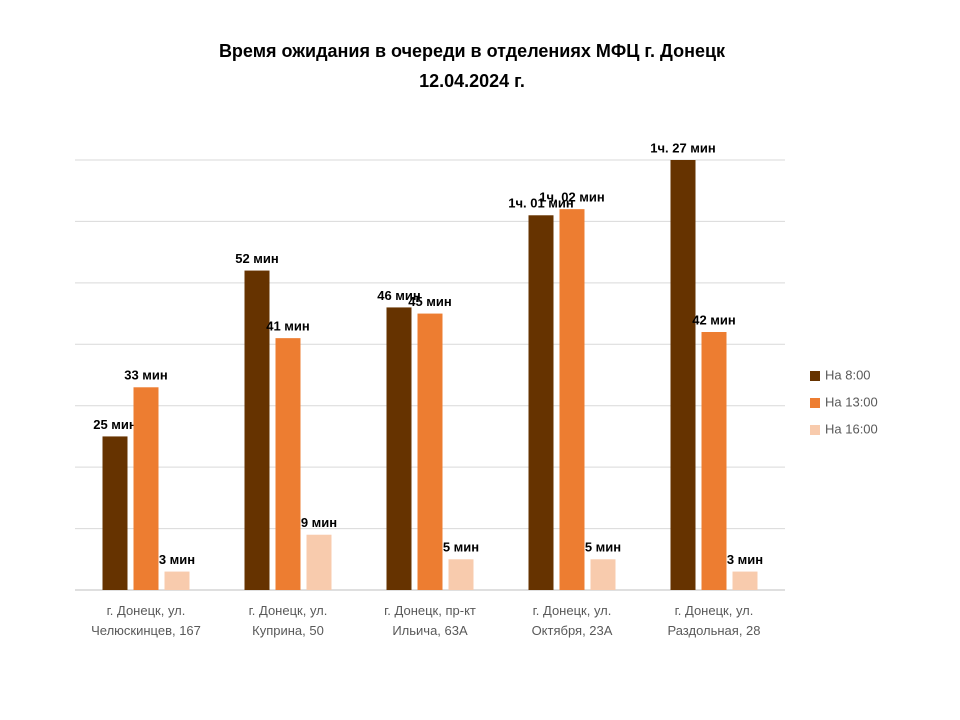 The image size is (960, 720). I want to click on data-label: 45 мин, so click(430, 301).